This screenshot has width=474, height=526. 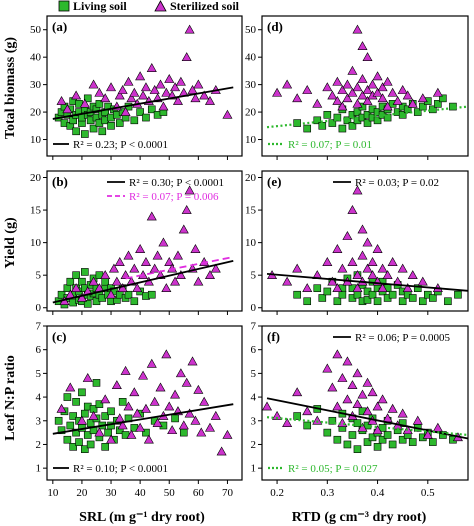 What do you see at coordinates (330, 145) in the screenshot?
I see `annotation-text: R² = 0.07; P = 0.01` at bounding box center [330, 145].